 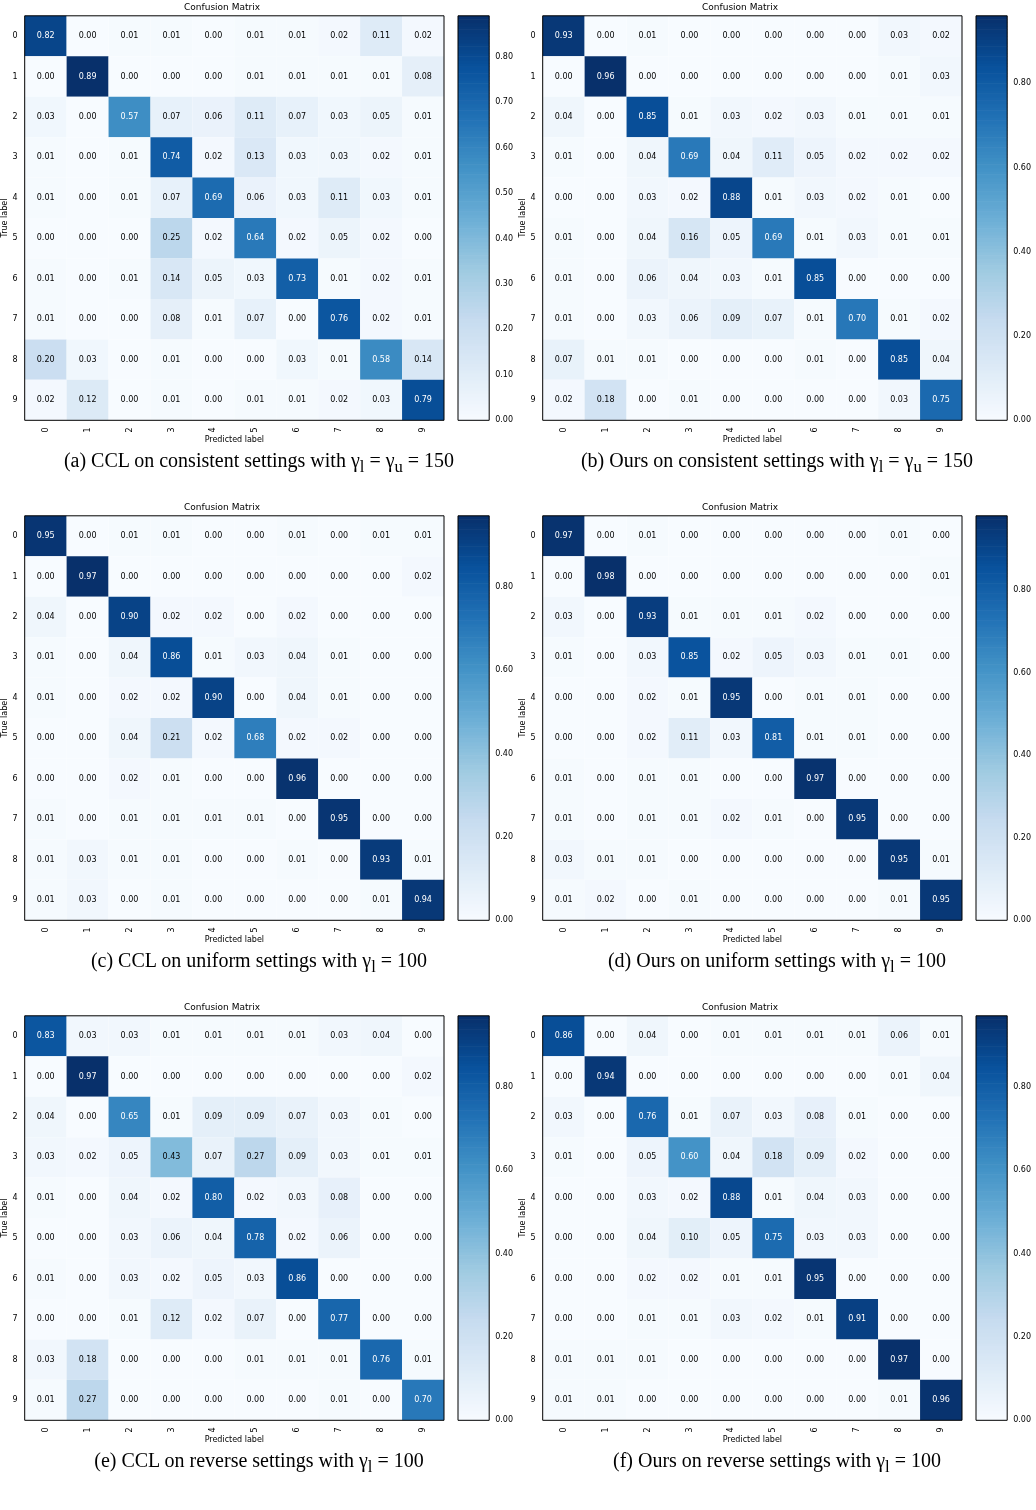 What do you see at coordinates (171, 1157) in the screenshot?
I see `data-label: 0.43` at bounding box center [171, 1157].